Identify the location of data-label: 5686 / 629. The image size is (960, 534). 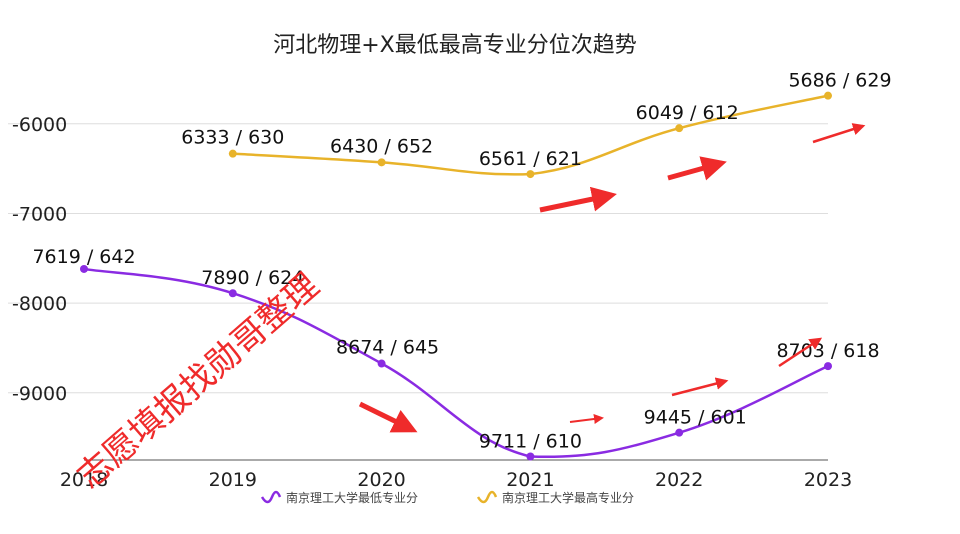
(839, 81).